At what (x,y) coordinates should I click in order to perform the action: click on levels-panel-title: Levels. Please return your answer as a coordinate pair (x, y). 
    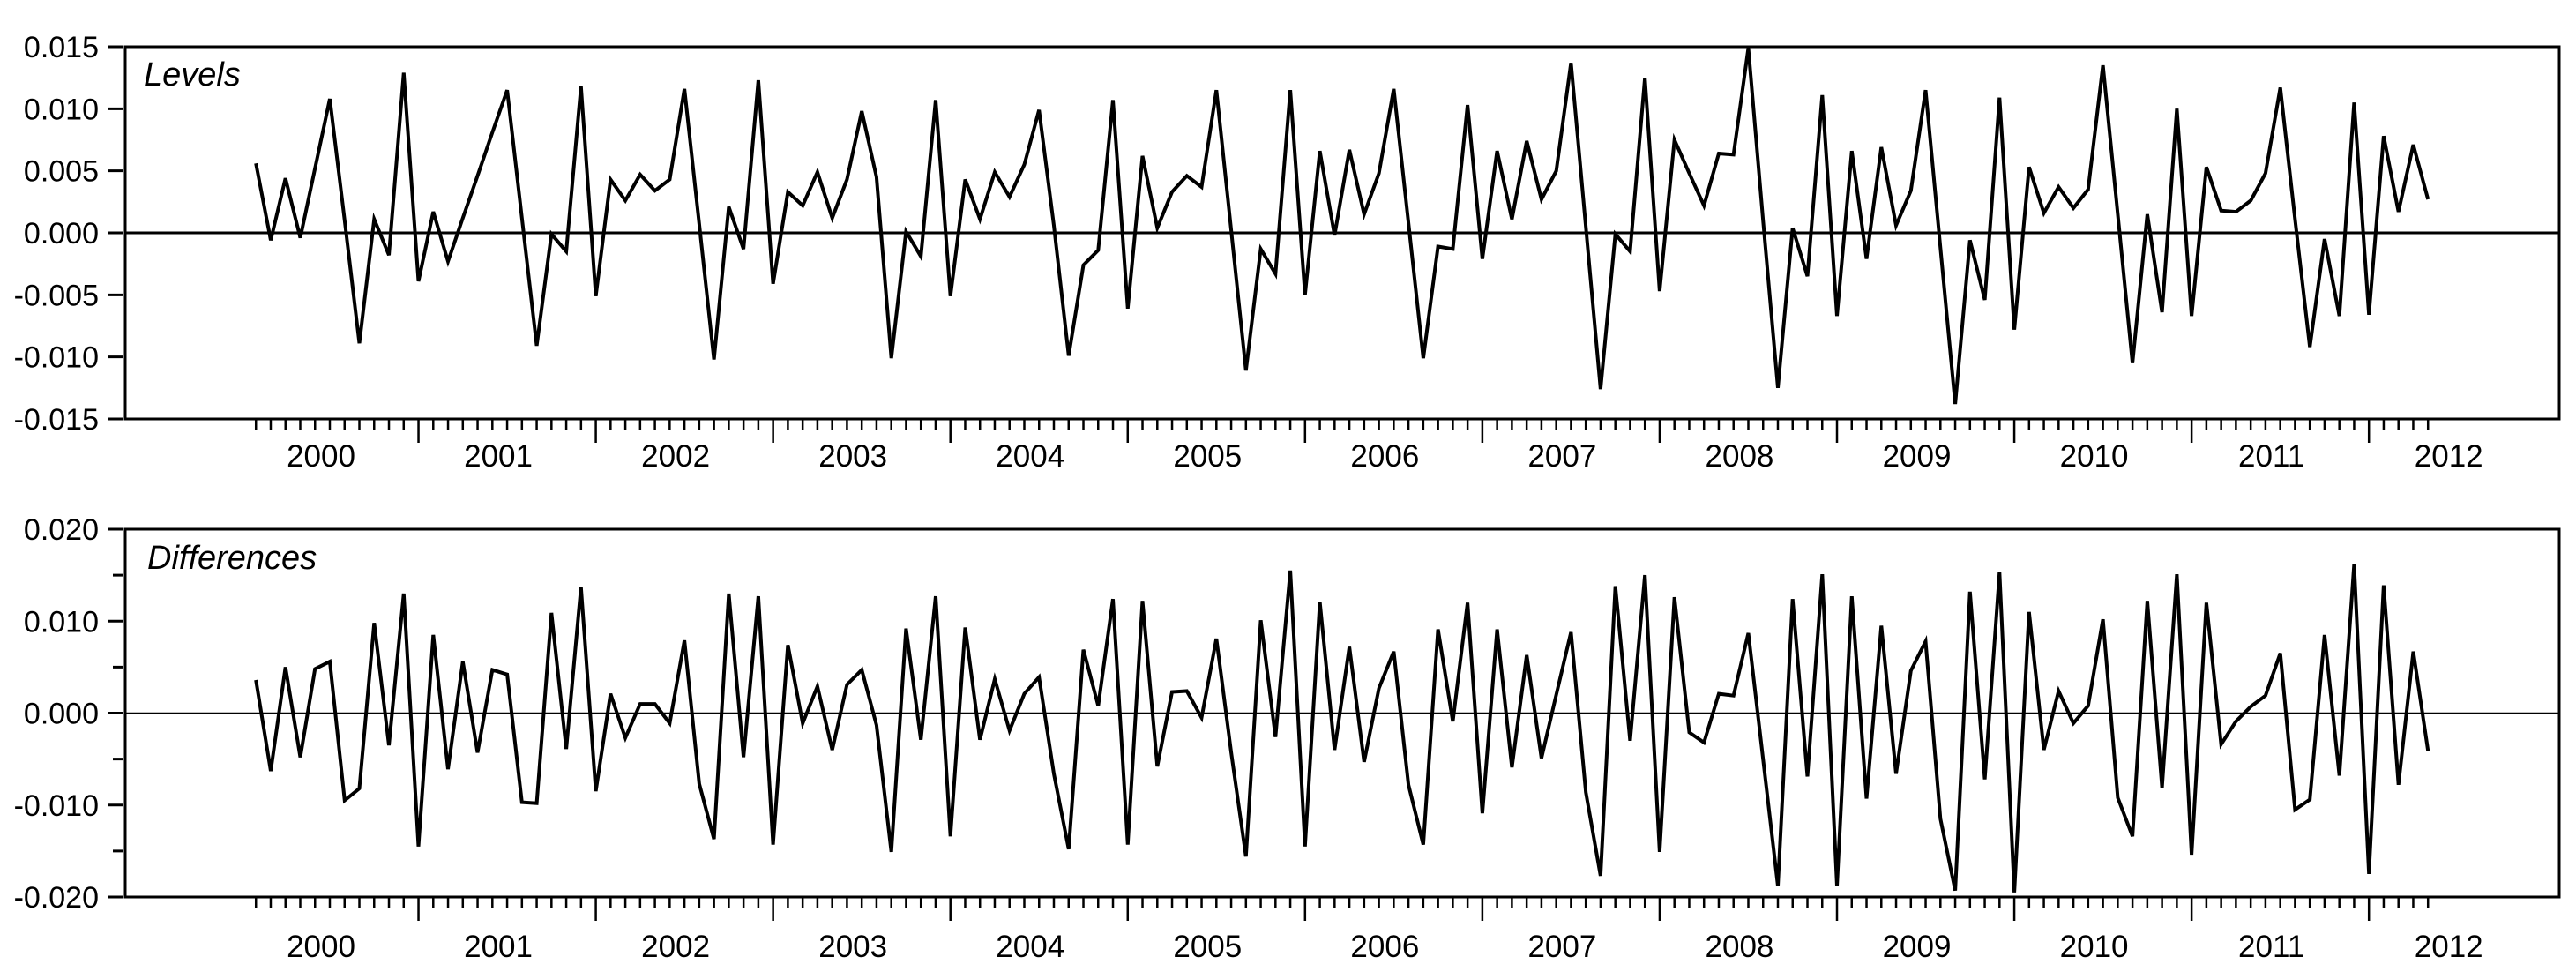
    Looking at the image, I should click on (192, 74).